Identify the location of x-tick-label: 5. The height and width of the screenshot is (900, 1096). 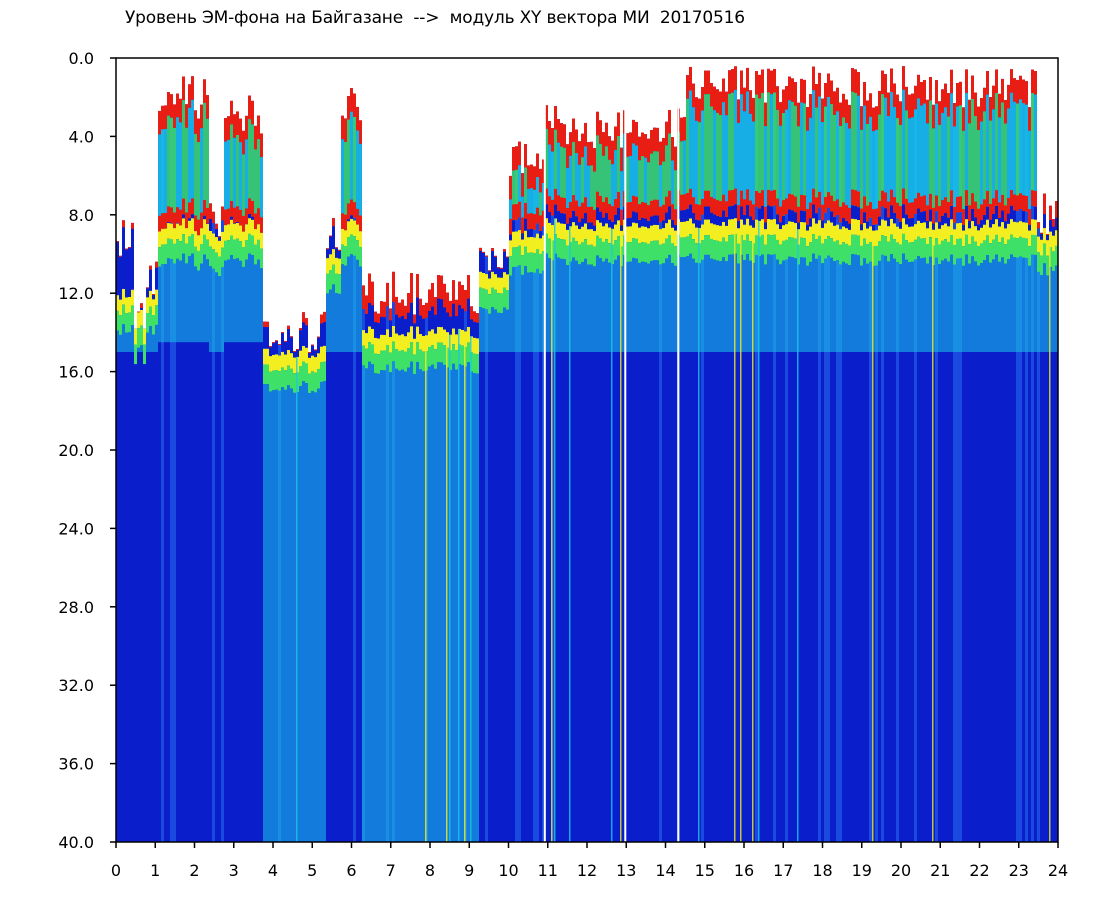
(312, 870).